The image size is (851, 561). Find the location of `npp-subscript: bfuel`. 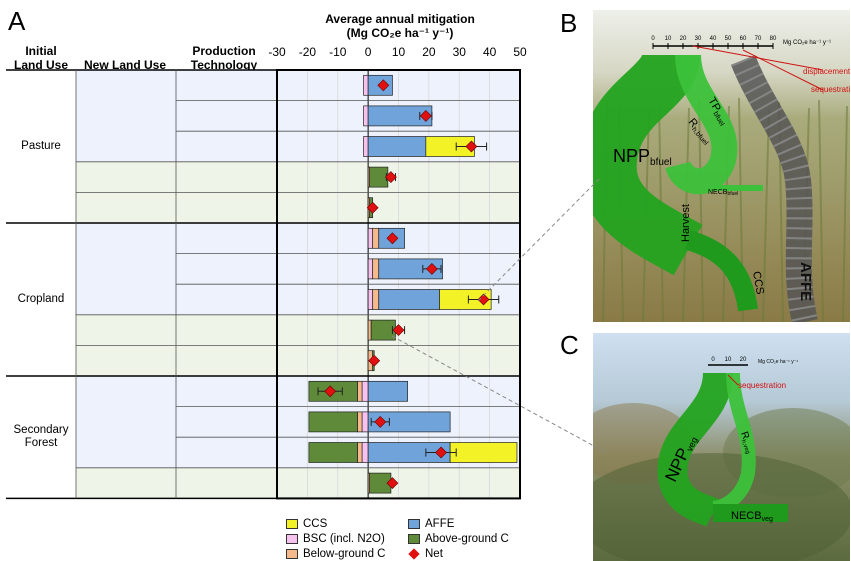

npp-subscript: bfuel is located at coordinates (661, 162).